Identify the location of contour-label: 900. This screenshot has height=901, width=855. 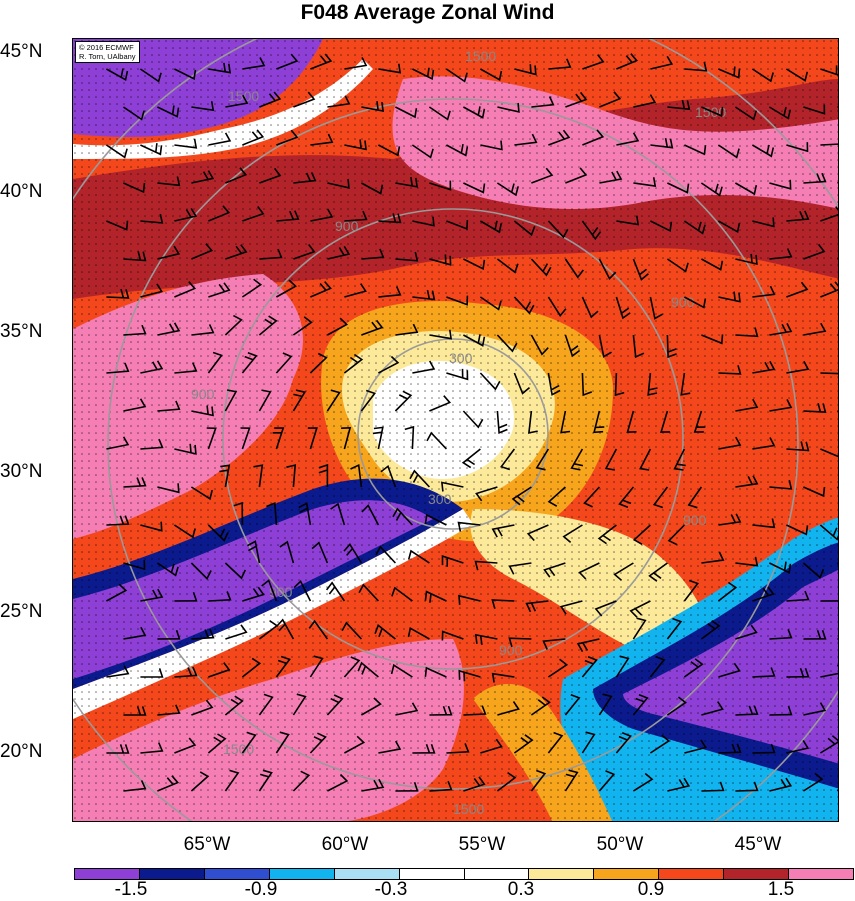
(695, 520).